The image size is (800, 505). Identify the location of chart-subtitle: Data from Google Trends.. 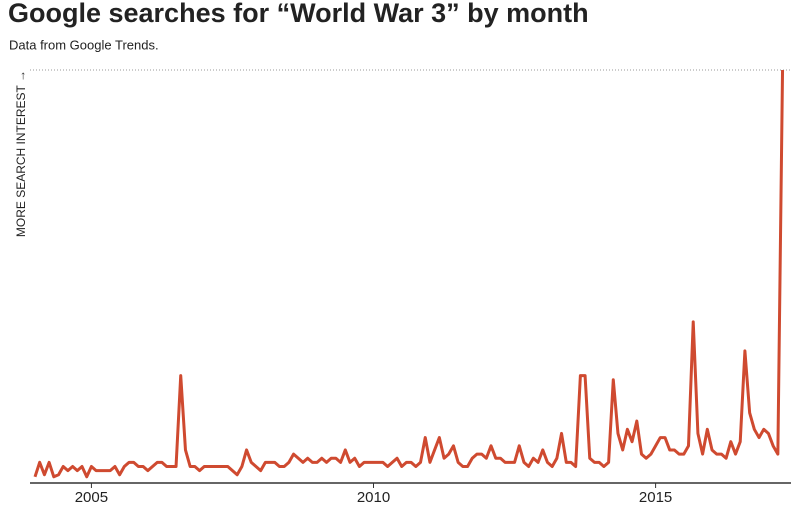
(84, 44).